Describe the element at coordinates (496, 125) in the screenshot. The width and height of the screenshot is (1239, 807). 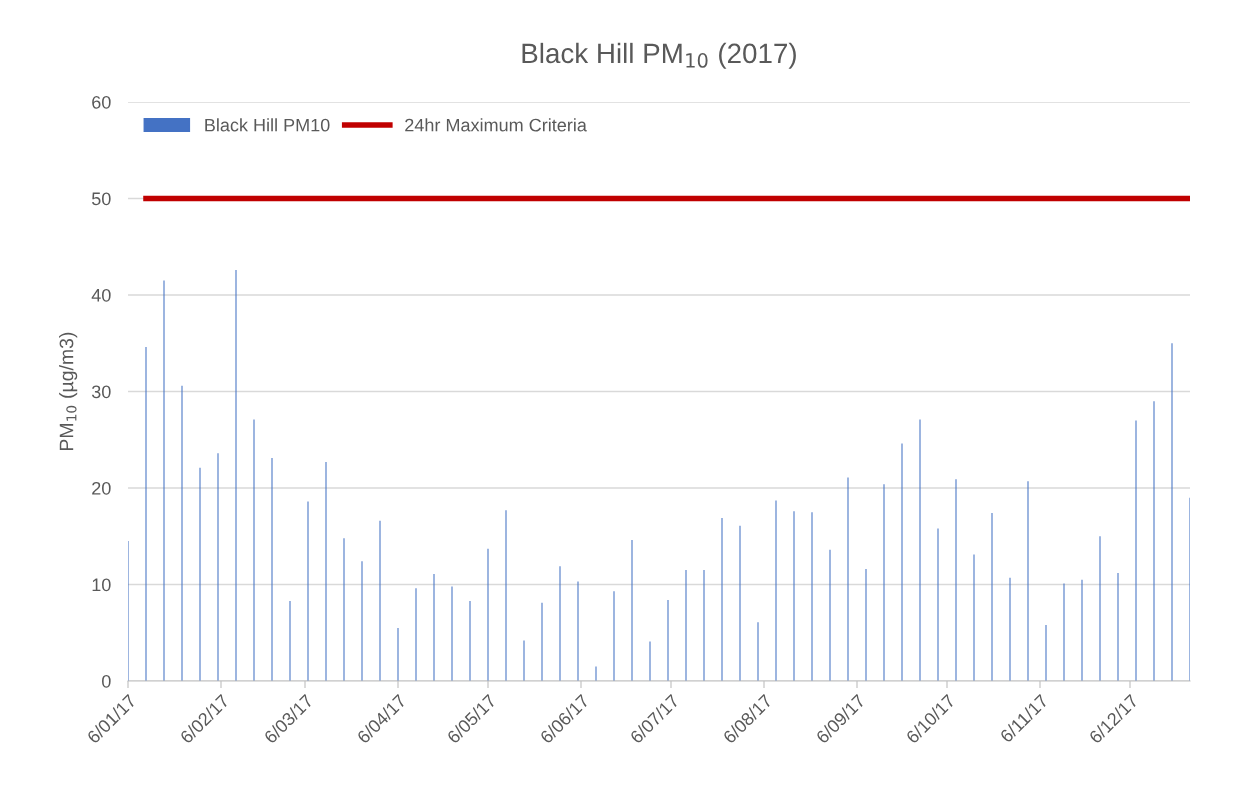
I see `legend-label: 24hr Maximum Criteria` at that location.